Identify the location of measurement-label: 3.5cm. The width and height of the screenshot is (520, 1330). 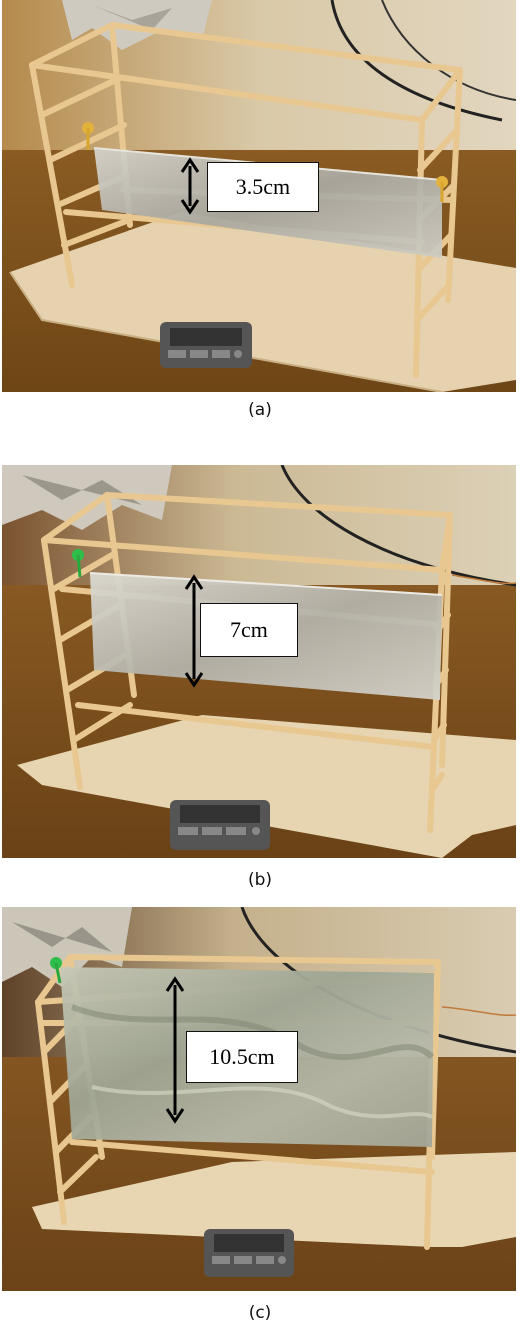
(263, 187).